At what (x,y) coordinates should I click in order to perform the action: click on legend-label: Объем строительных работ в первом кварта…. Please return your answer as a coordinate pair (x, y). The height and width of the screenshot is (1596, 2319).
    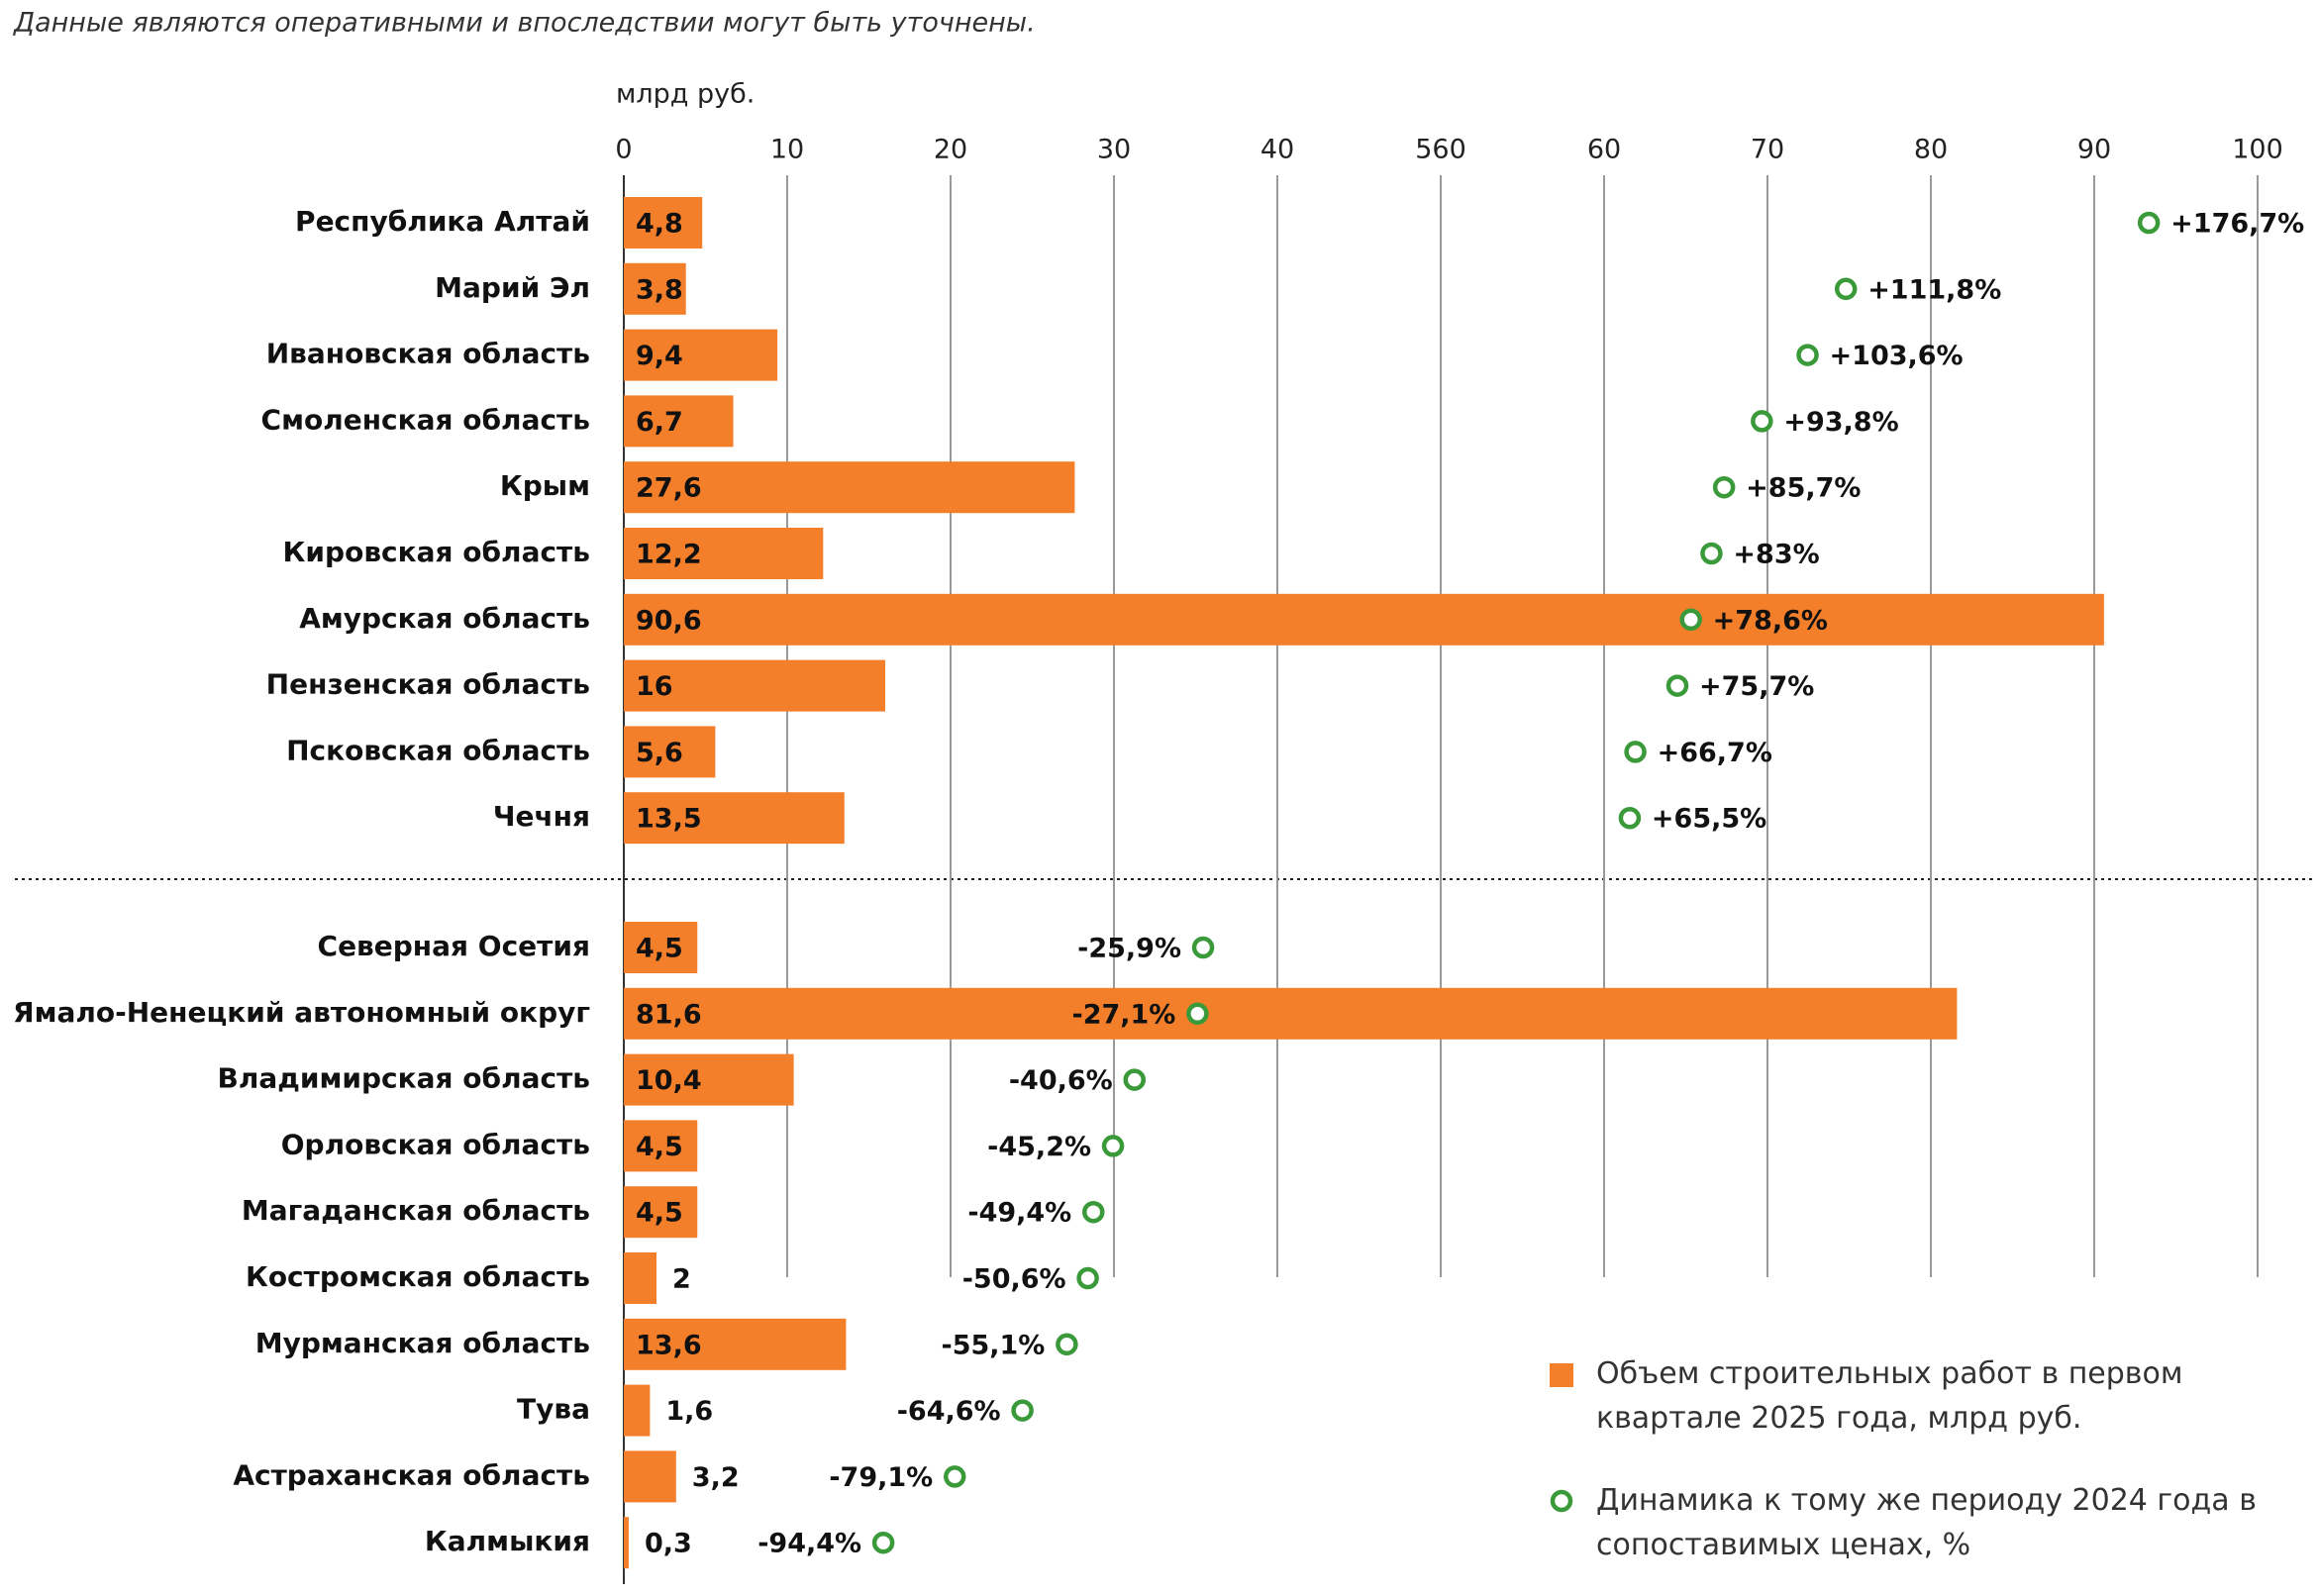
    Looking at the image, I should click on (1890, 1396).